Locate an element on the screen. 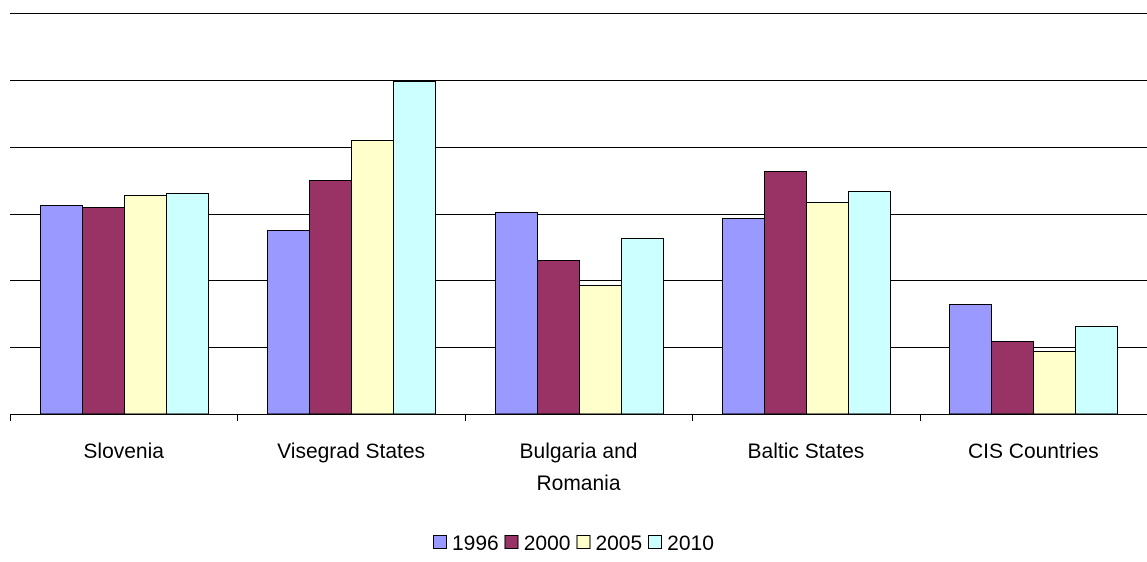 Image resolution: width=1147 pixels, height=562 pixels. x-tick-label-line: Baltic States is located at coordinates (806, 451).